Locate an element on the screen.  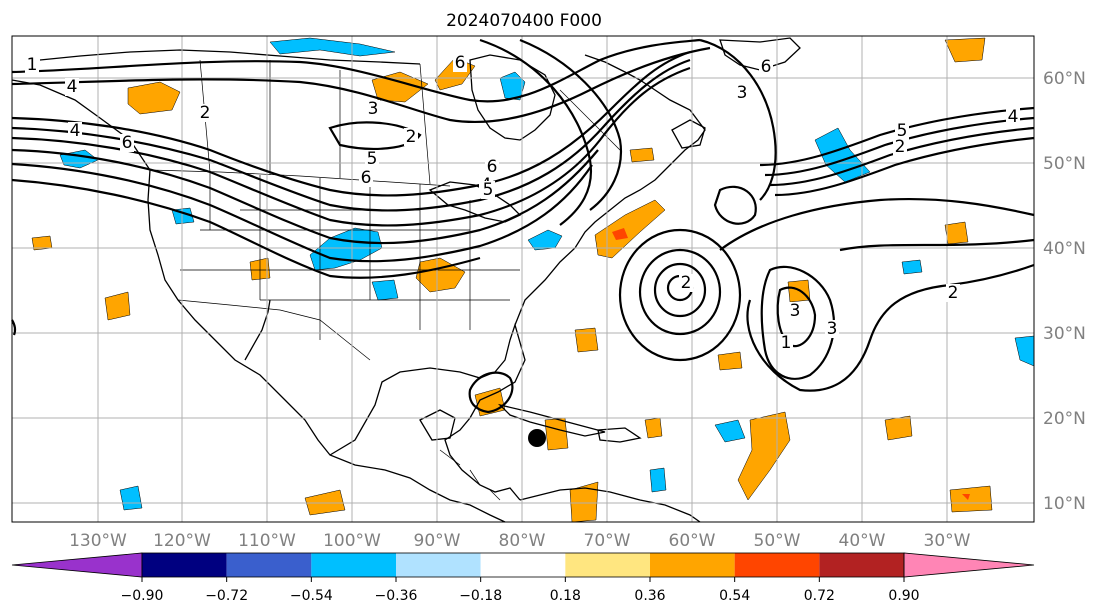
colorbar-tick-label: 0.54 is located at coordinates (734, 596).